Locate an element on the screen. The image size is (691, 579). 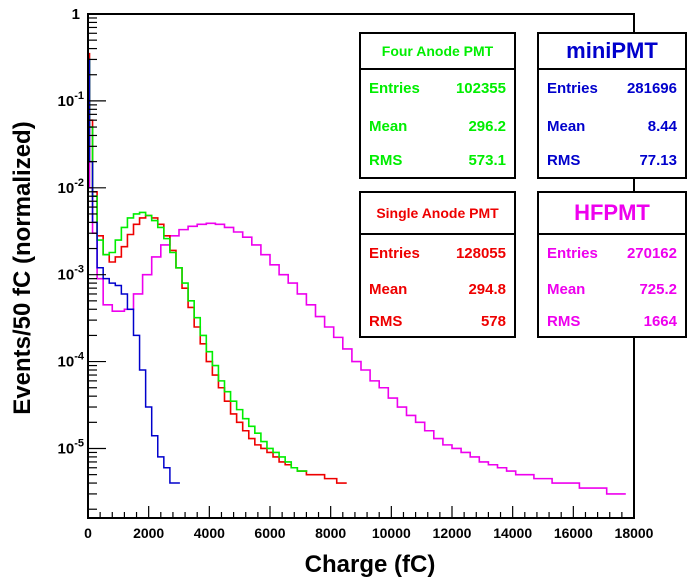
x-tick-label: 2000 is located at coordinates (148, 533).